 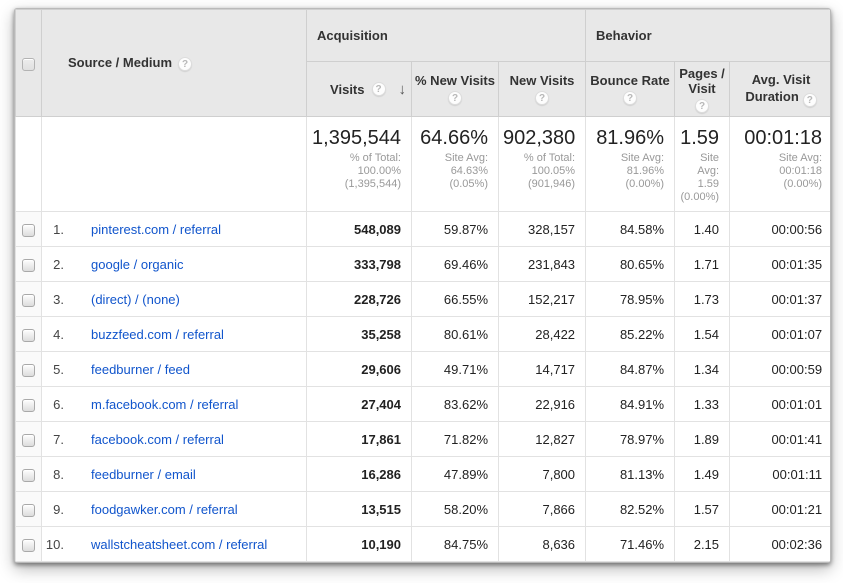 What do you see at coordinates (157, 439) in the screenshot?
I see `source-medium-link: facebook.com / referral` at bounding box center [157, 439].